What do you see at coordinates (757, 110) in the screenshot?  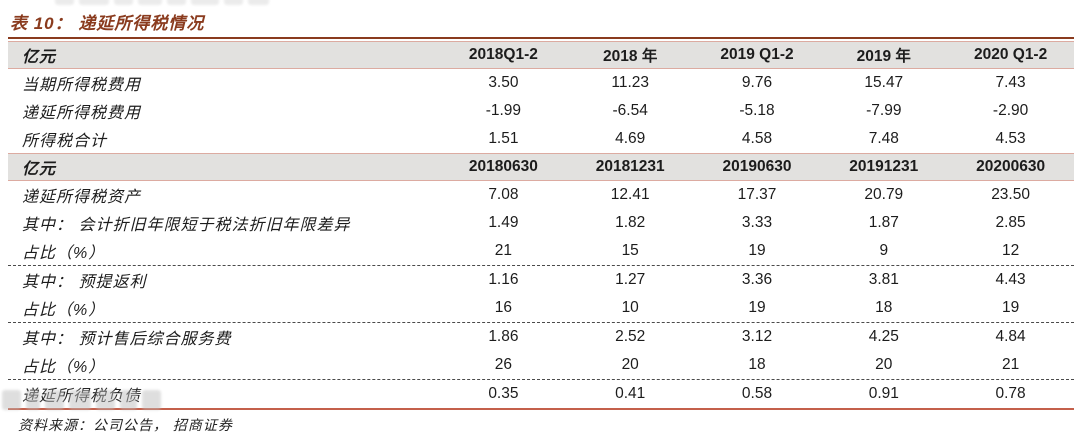 I see `cell-value: -5.18` at bounding box center [757, 110].